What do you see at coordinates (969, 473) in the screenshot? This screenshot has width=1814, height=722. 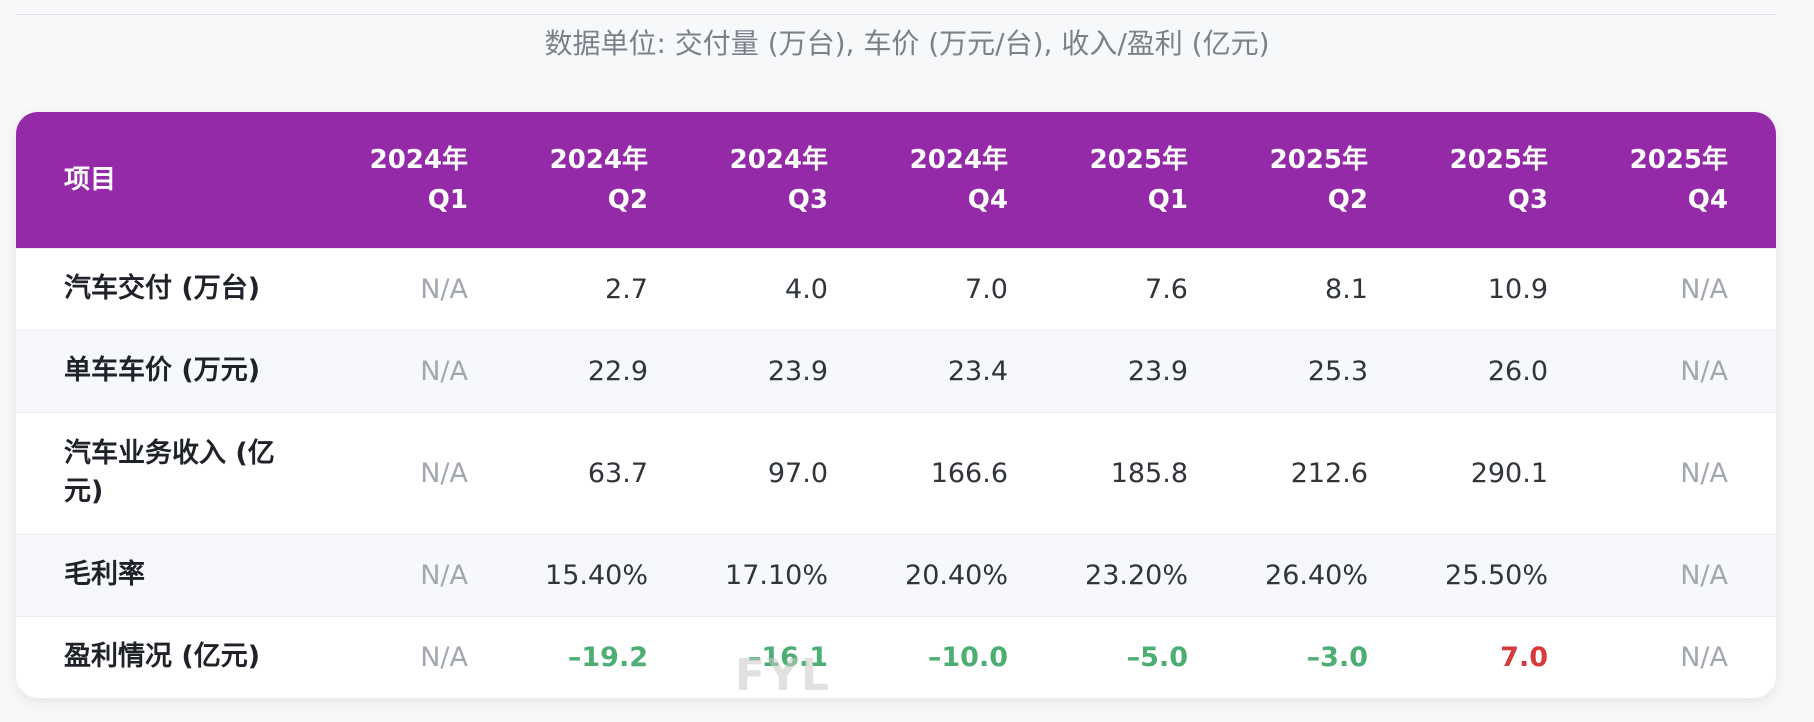 I see `table-cell: 166.6` at bounding box center [969, 473].